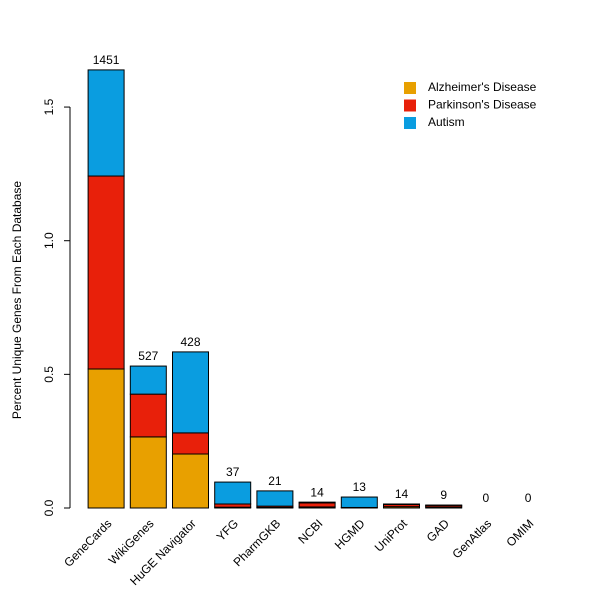 The width and height of the screenshot is (600, 605). Describe the element at coordinates (148, 356) in the screenshot. I see `total-label: 527` at that location.